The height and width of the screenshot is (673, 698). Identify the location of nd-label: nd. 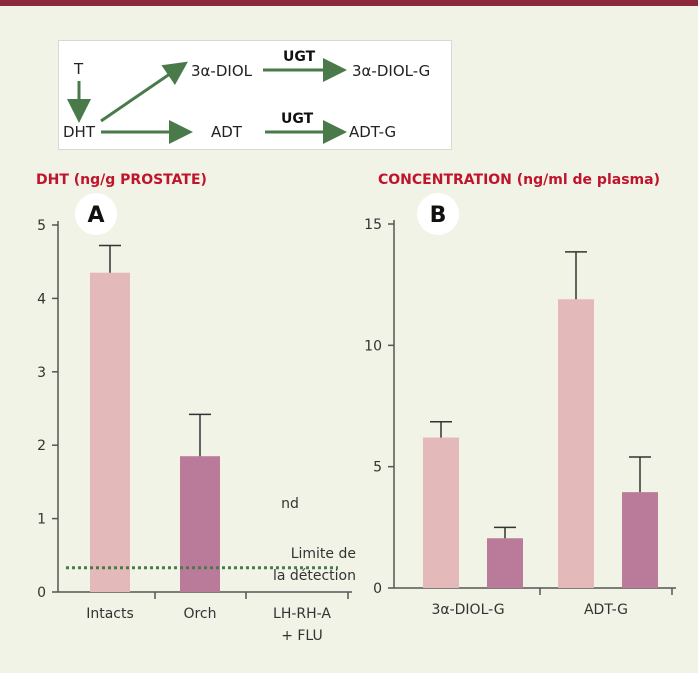
(290, 504).